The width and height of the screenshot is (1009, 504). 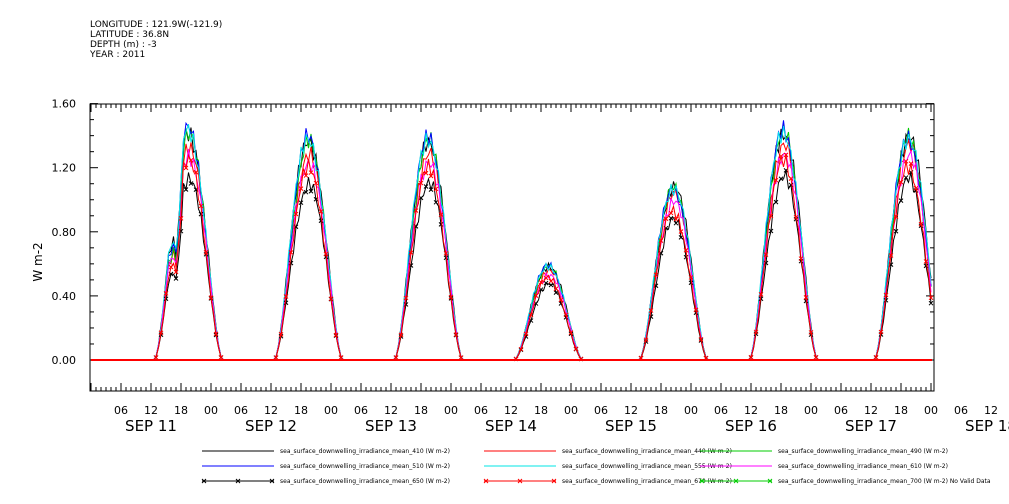 What do you see at coordinates (511, 426) in the screenshot?
I see `day-label: SEP 14` at bounding box center [511, 426].